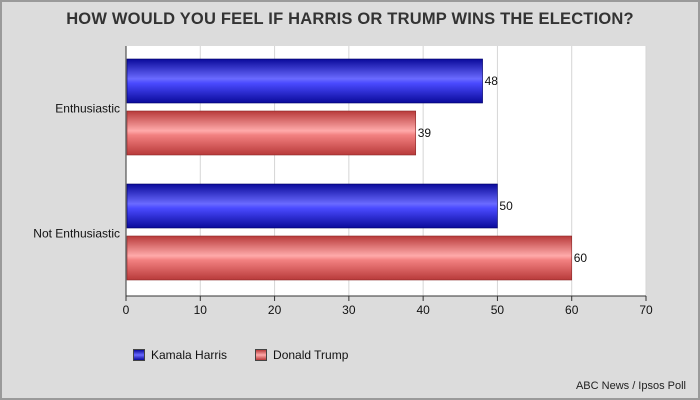 Image resolution: width=700 pixels, height=400 pixels. I want to click on legend-item-trump: Donald Trump, so click(301, 355).